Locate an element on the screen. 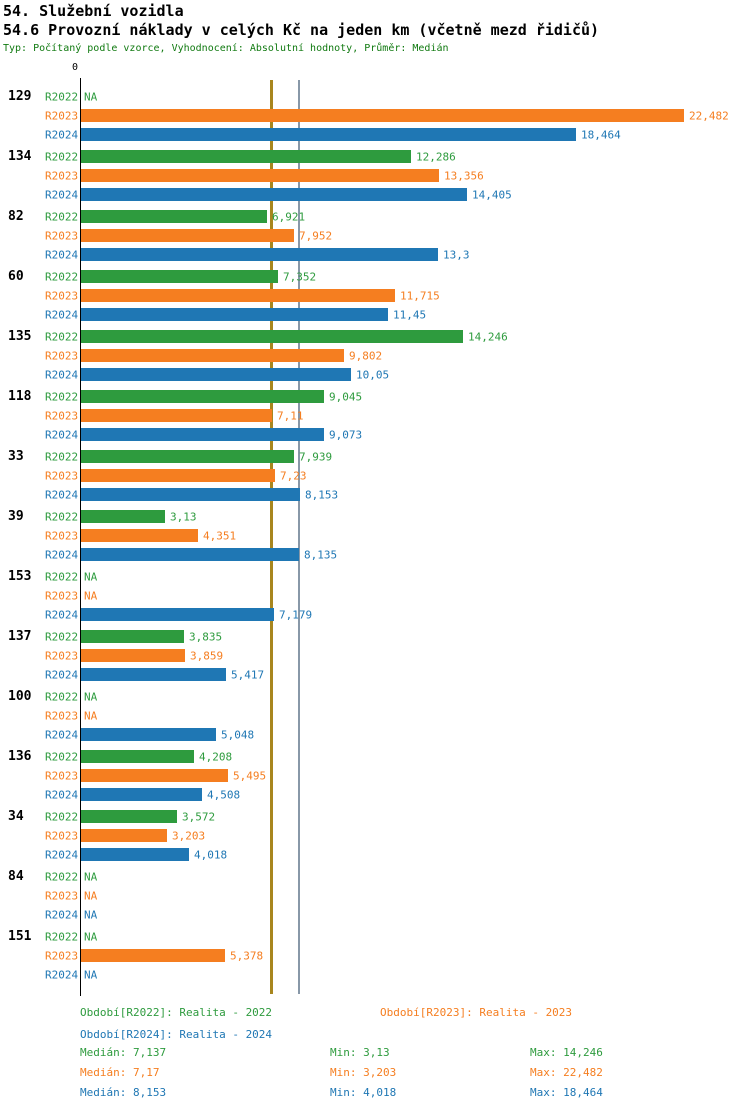  group-label: 84 is located at coordinates (16, 876).